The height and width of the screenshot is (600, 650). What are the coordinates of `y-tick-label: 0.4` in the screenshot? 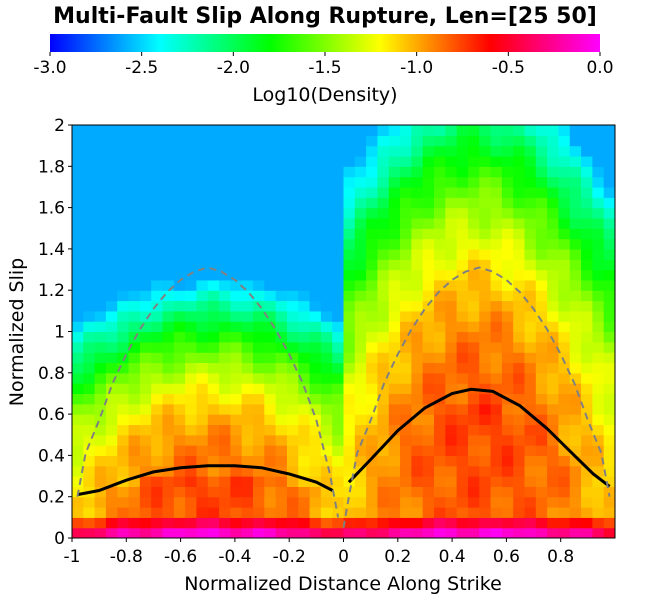 It's located at (51, 456).